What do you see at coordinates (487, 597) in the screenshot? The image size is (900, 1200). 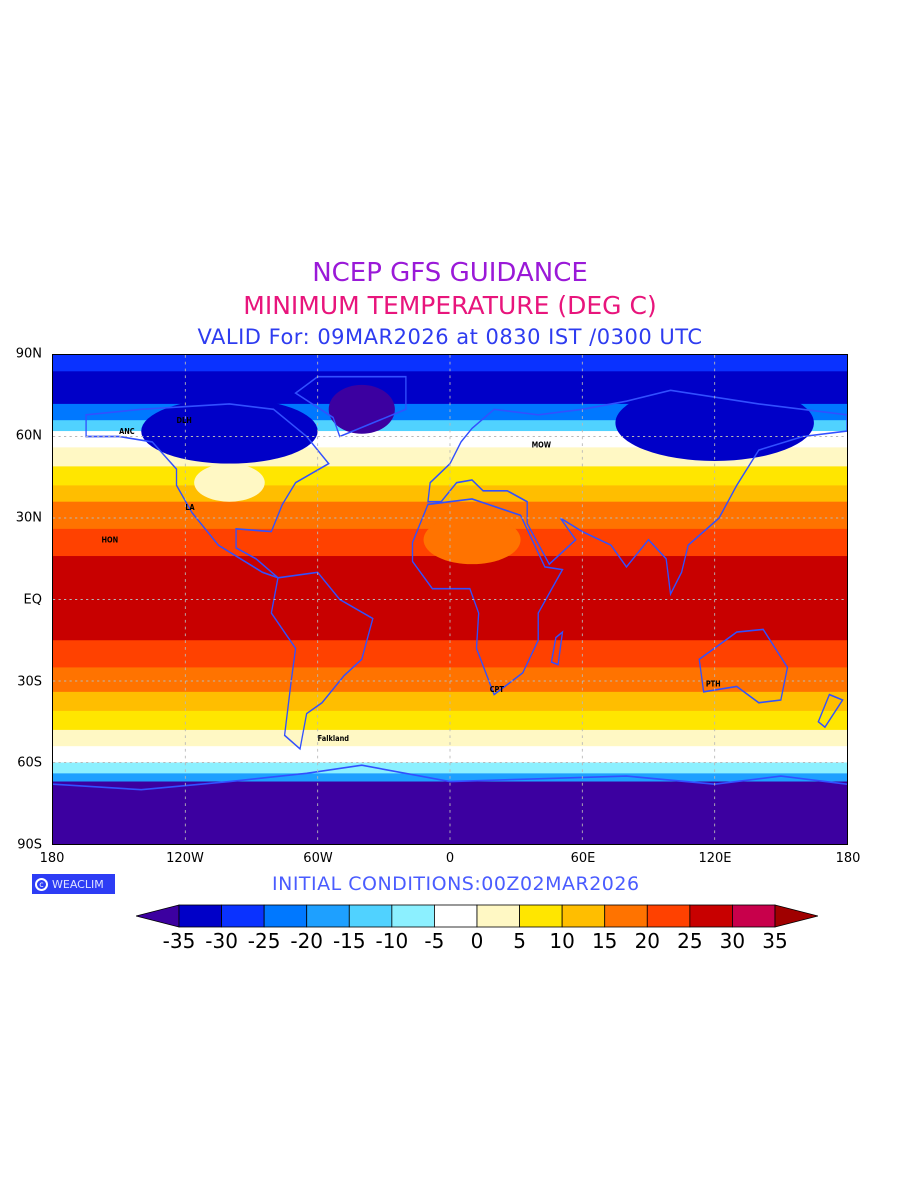 I see `africa-outline` at bounding box center [487, 597].